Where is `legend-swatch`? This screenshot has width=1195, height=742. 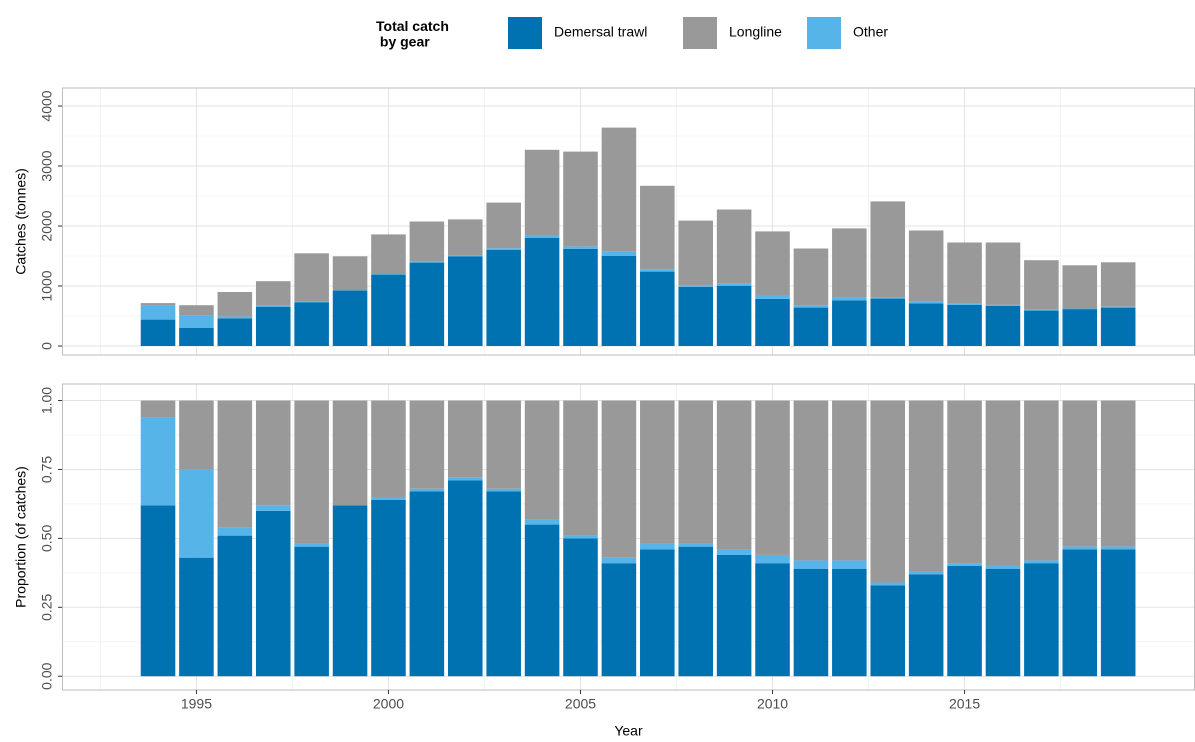 legend-swatch is located at coordinates (700, 33).